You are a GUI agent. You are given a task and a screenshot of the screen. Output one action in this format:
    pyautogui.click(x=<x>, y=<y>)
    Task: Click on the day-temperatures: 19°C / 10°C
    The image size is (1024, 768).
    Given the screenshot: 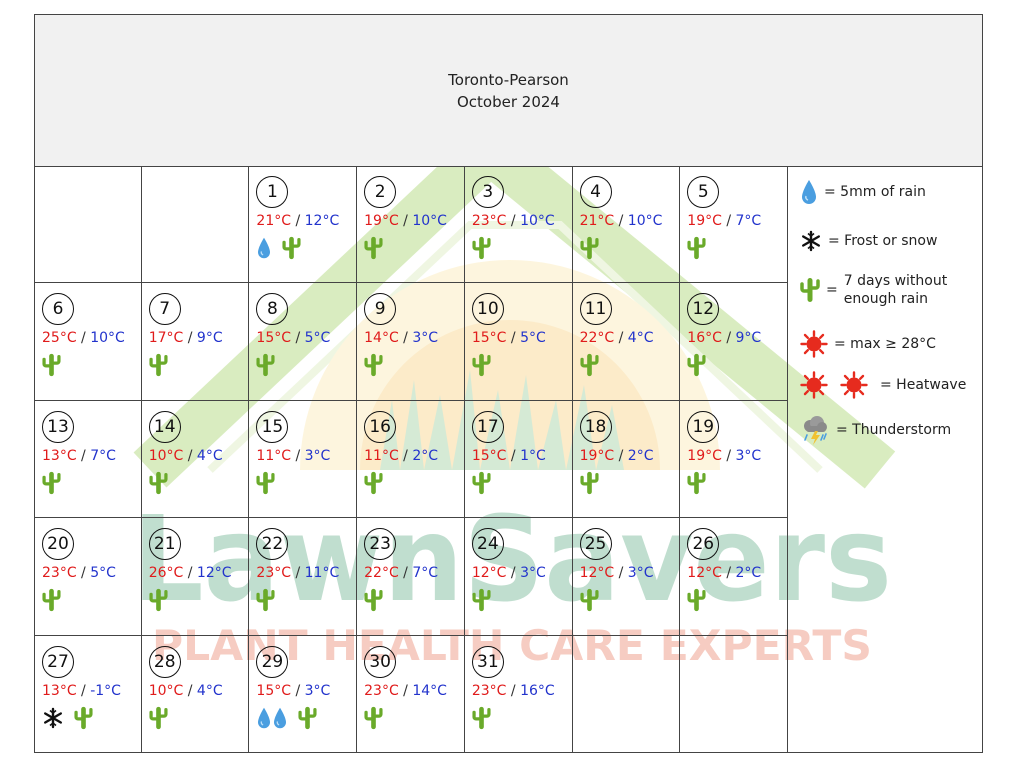 What is the action you would take?
    pyautogui.click(x=405, y=221)
    